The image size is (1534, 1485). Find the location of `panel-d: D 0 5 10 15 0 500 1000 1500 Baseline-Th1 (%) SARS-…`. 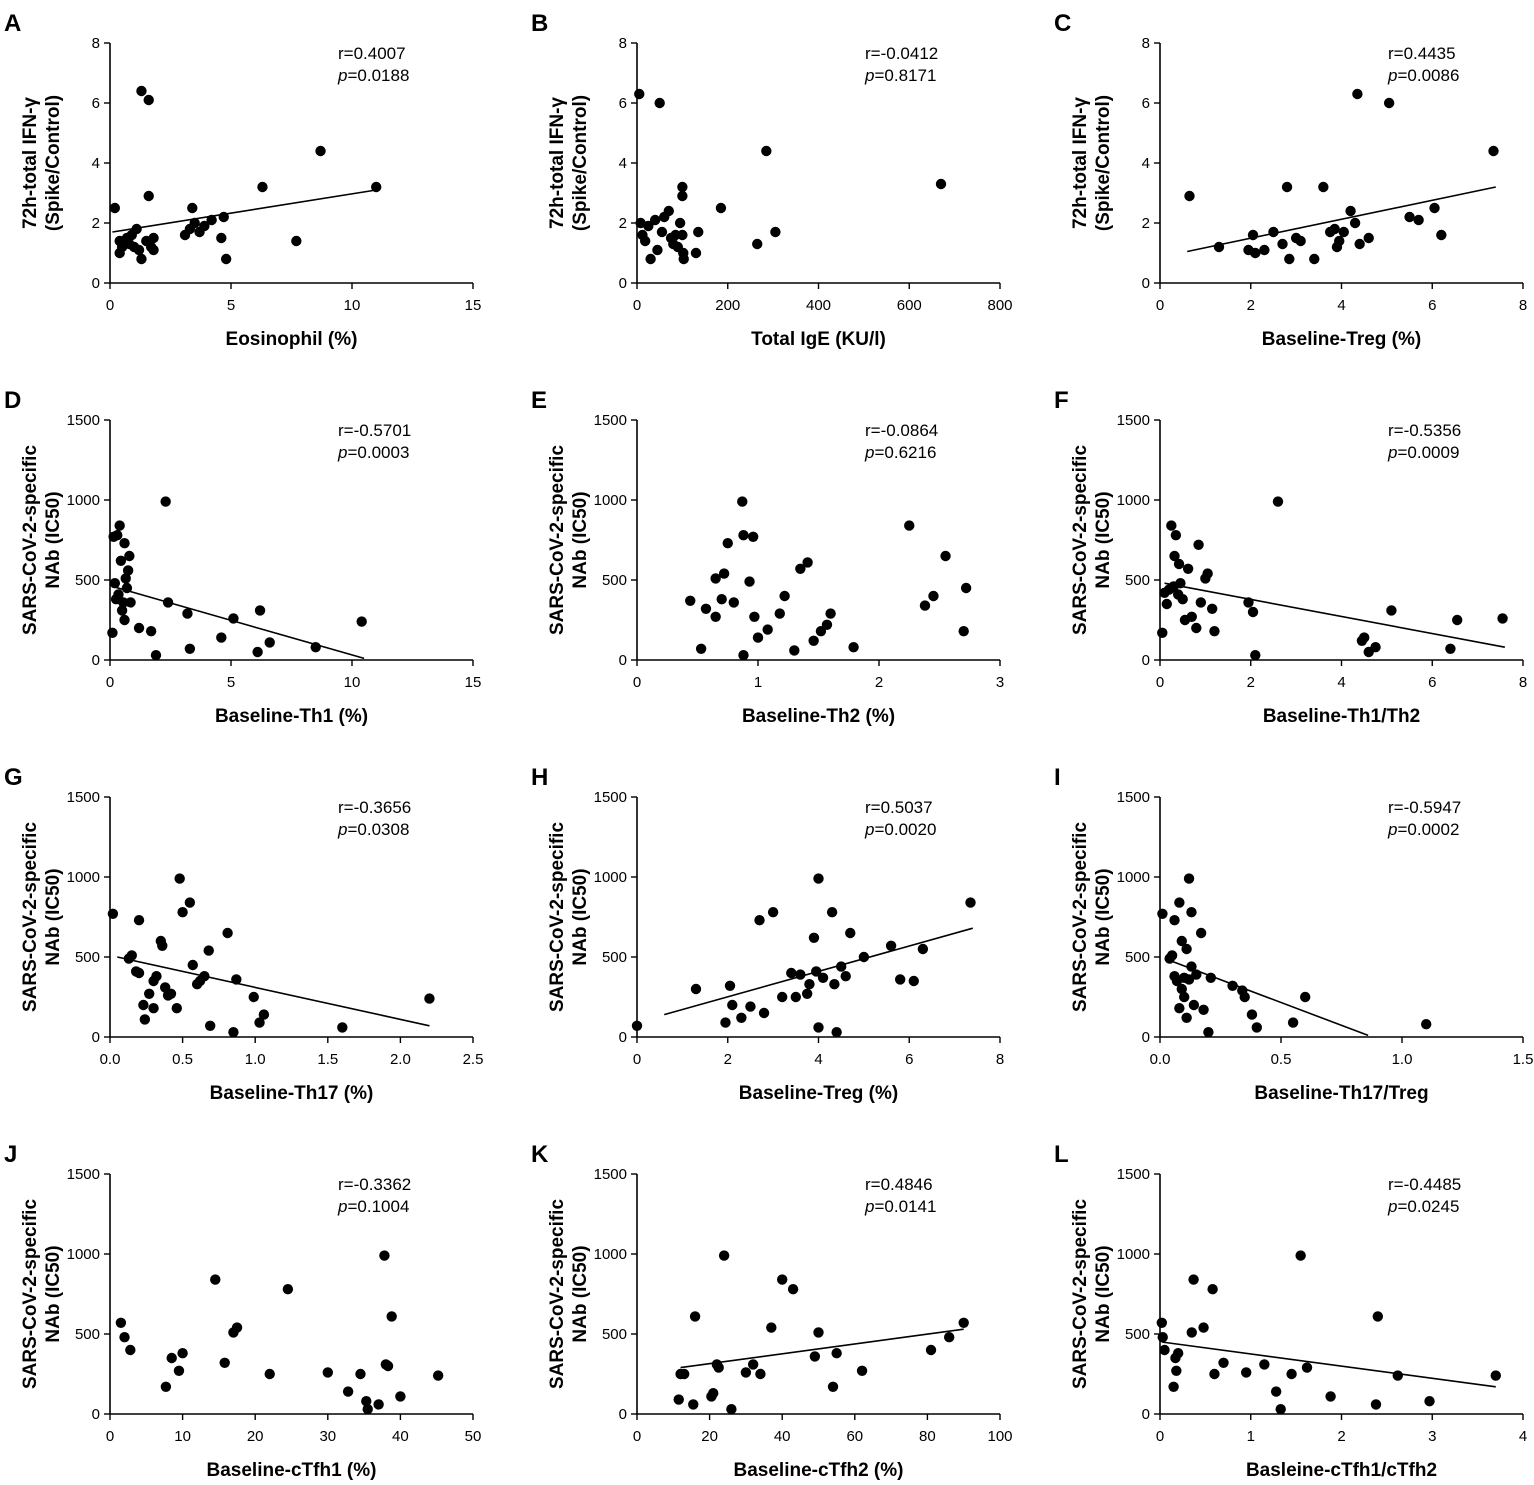

panel-d: D 0 5 10 15 0 500 1000 1500 Baseline-Th1 (%) SARS-… is located at coordinates (242, 557).